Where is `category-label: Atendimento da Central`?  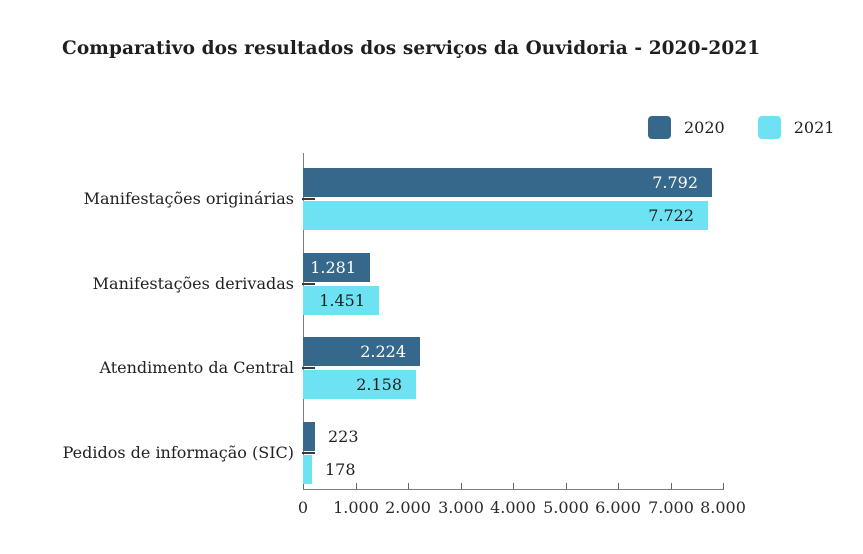
category-label: Atendimento da Central is located at coordinates (196, 367).